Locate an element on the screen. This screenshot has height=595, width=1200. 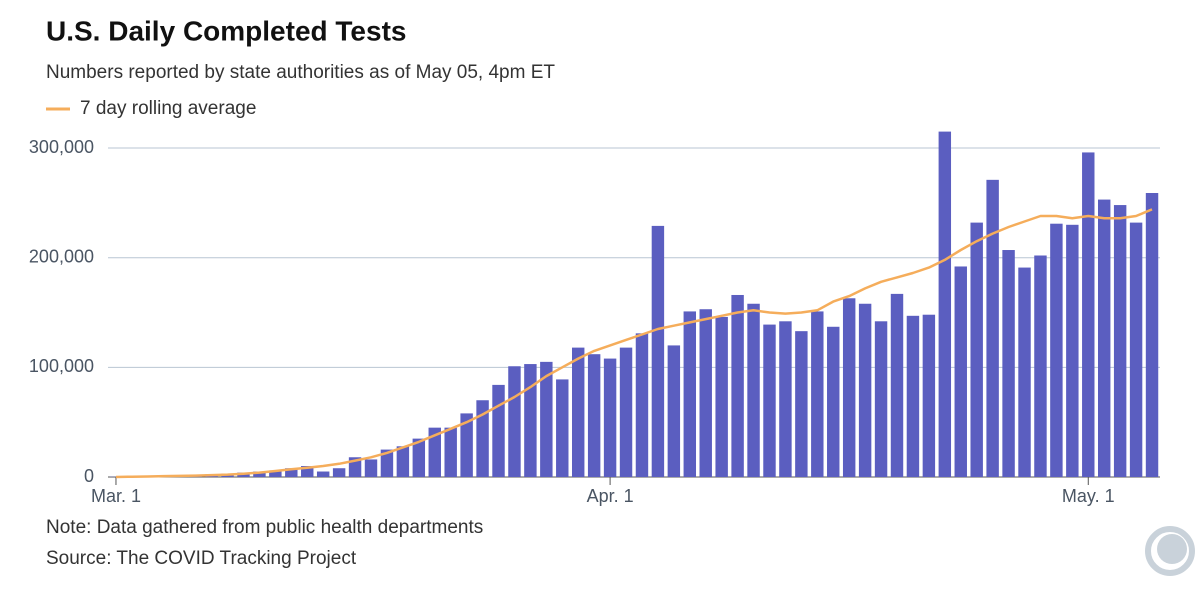
logo-dot is located at coordinates (1172, 549).